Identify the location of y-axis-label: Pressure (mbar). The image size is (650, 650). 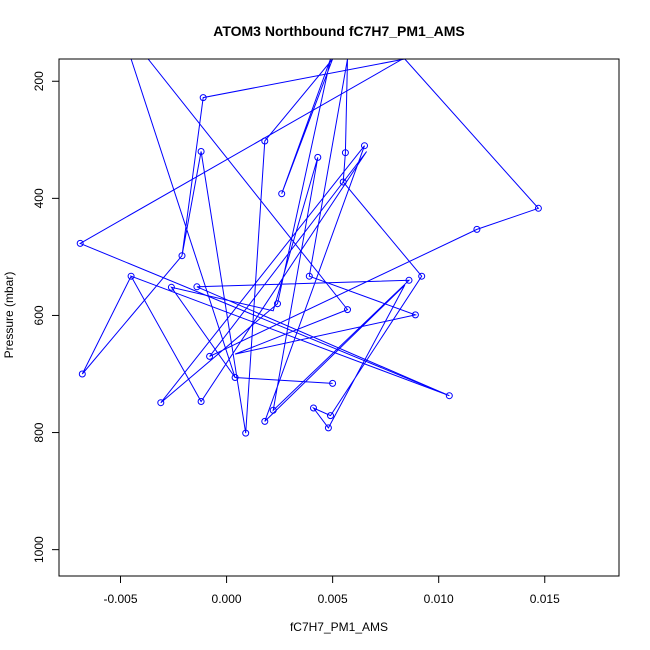
(9, 315).